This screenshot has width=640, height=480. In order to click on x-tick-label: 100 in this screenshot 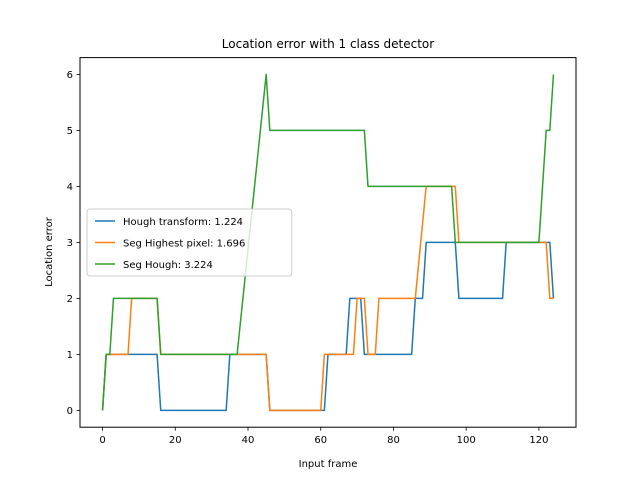, I will do `click(466, 440)`.